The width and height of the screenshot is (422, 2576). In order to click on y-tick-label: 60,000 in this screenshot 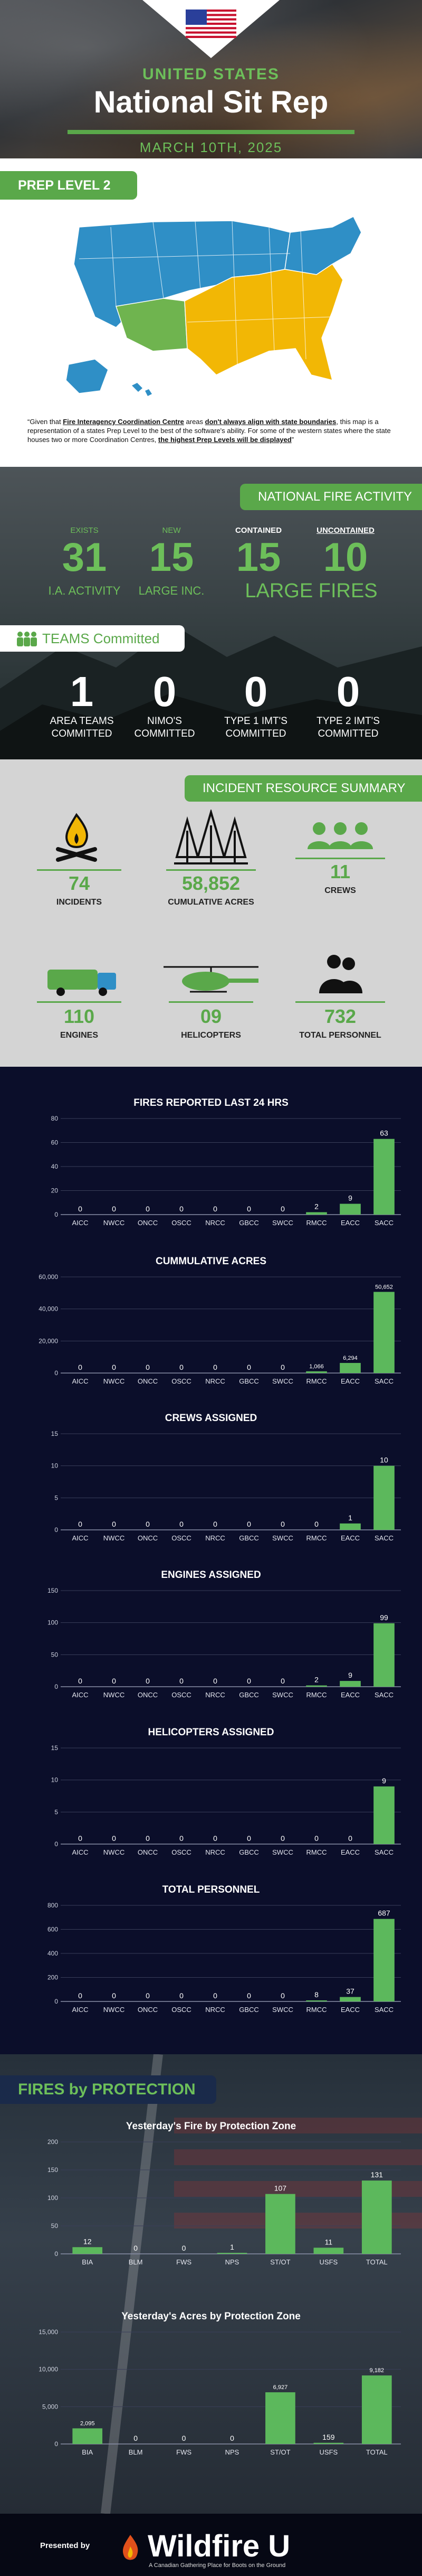, I will do `click(48, 1277)`.